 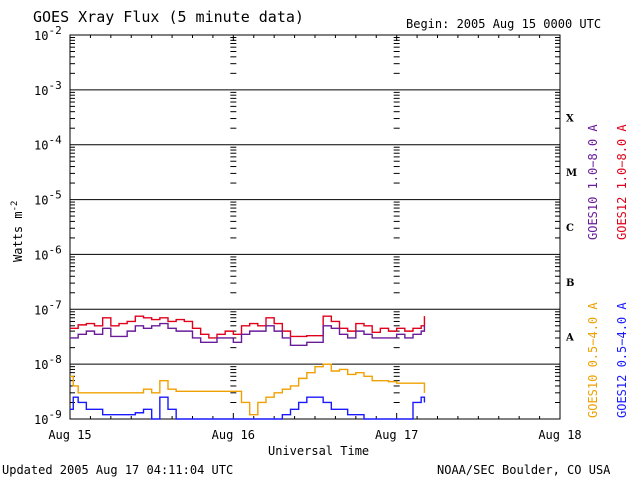 I want to click on y-tick-label: 10⁻³, so click(x=48, y=88).